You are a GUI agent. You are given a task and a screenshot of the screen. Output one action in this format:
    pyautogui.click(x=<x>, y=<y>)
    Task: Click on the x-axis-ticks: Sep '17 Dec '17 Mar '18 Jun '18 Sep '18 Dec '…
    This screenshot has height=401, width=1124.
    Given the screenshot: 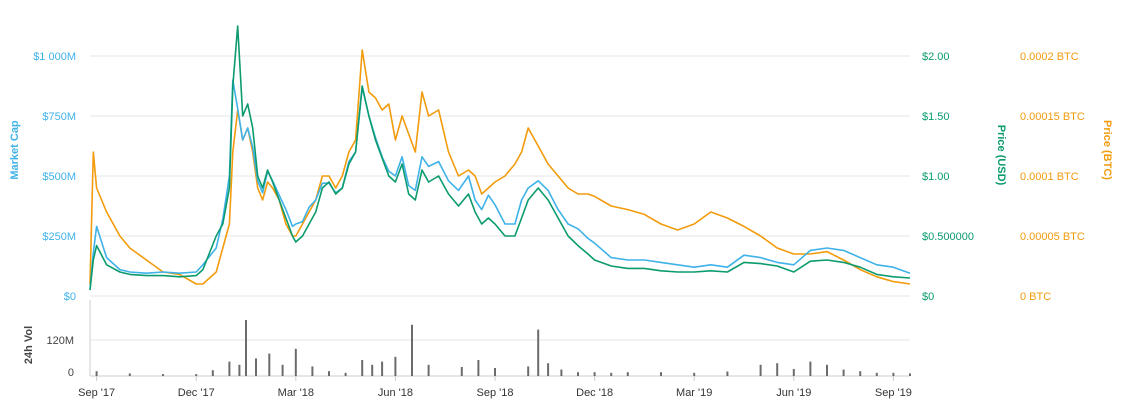 What is the action you would take?
    pyautogui.click(x=495, y=387)
    